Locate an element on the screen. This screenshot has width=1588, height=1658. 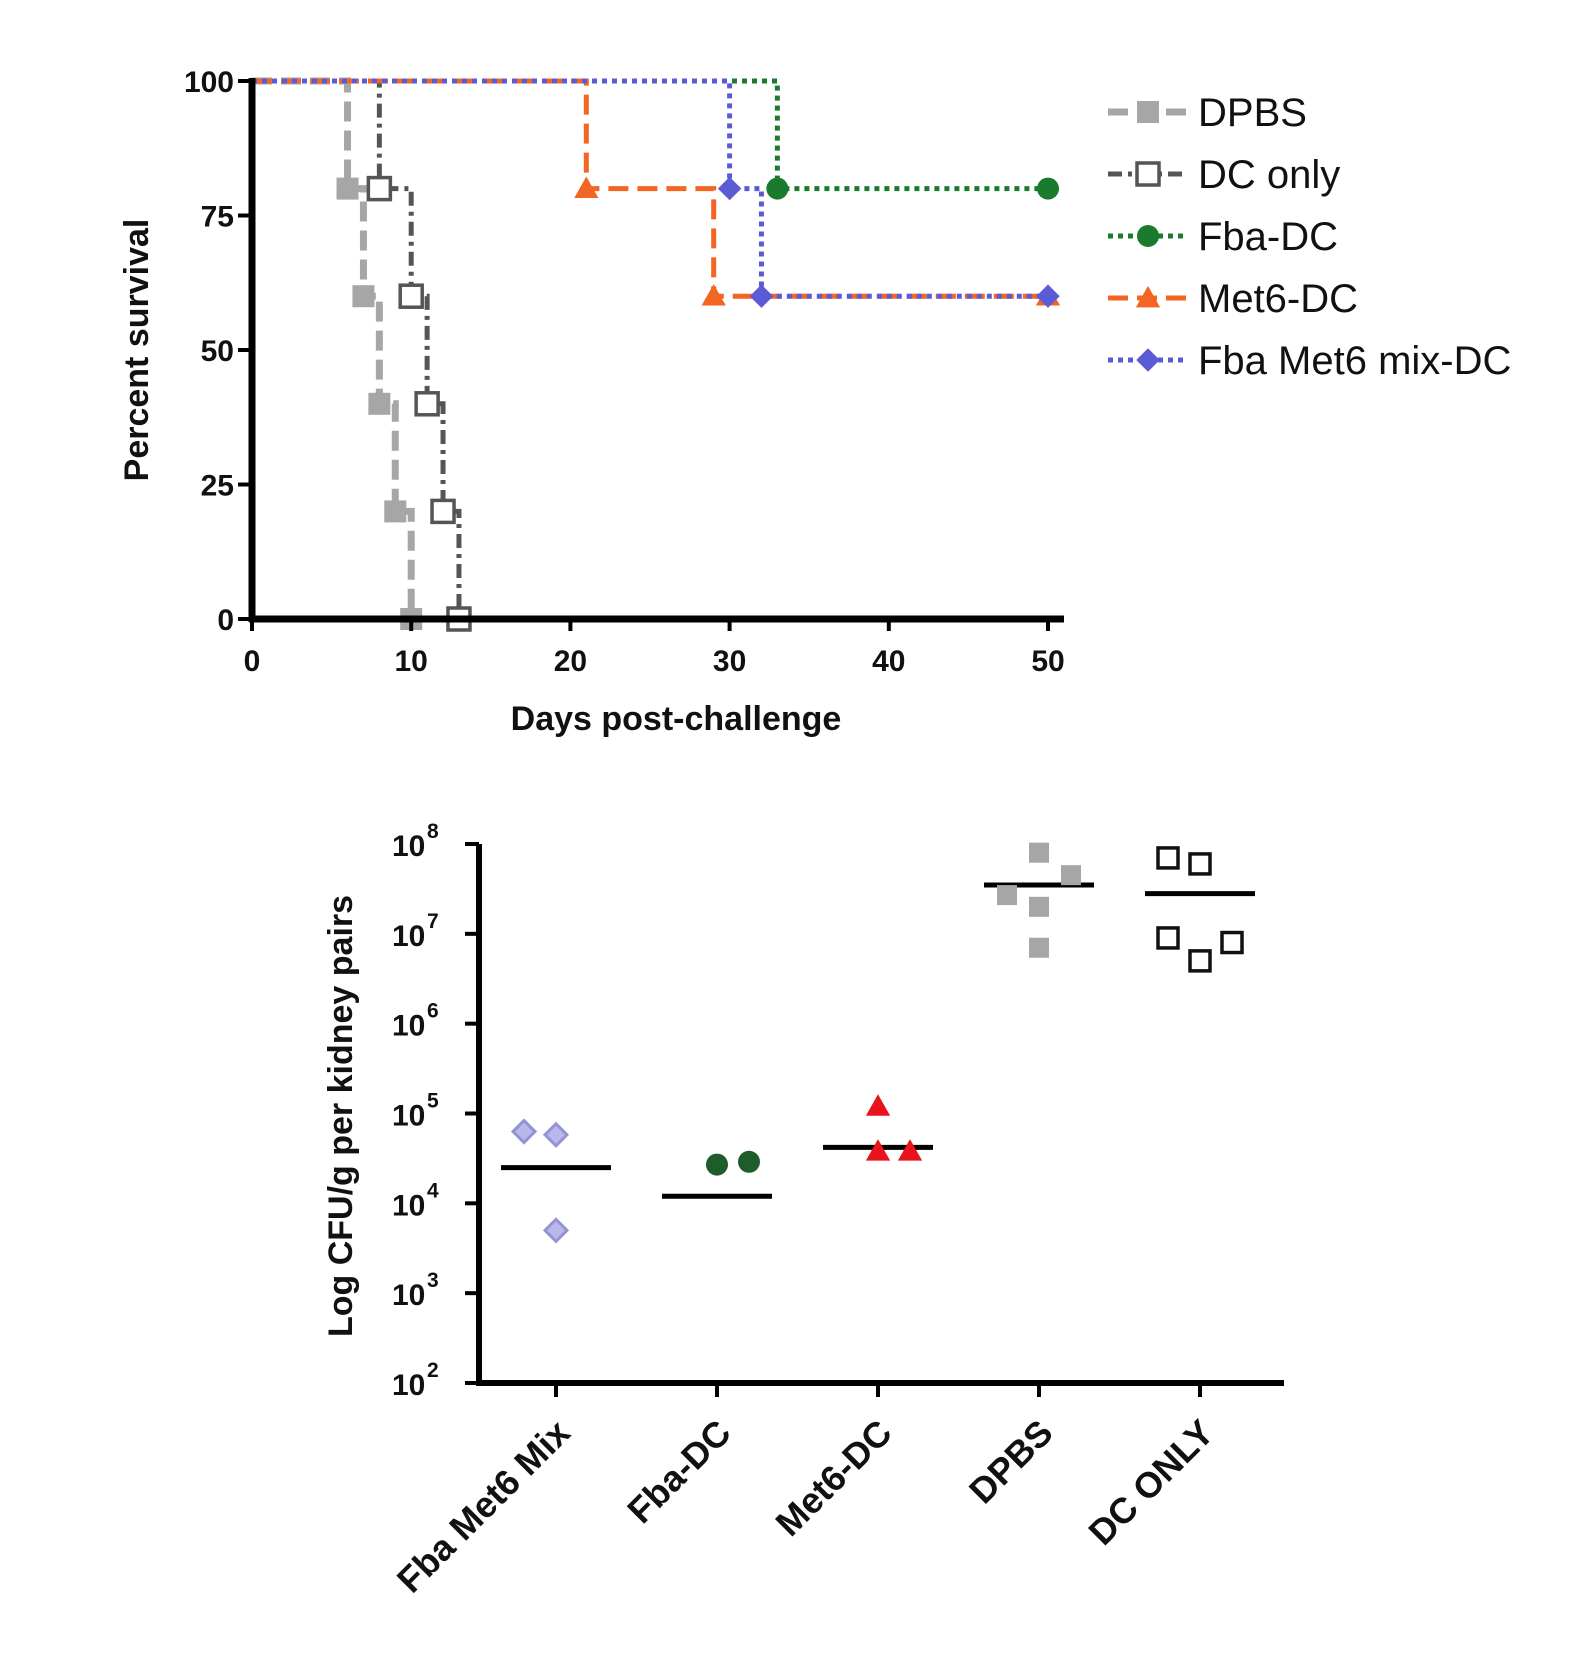
cfu-category-label: Fba-DC is located at coordinates (679, 1472).